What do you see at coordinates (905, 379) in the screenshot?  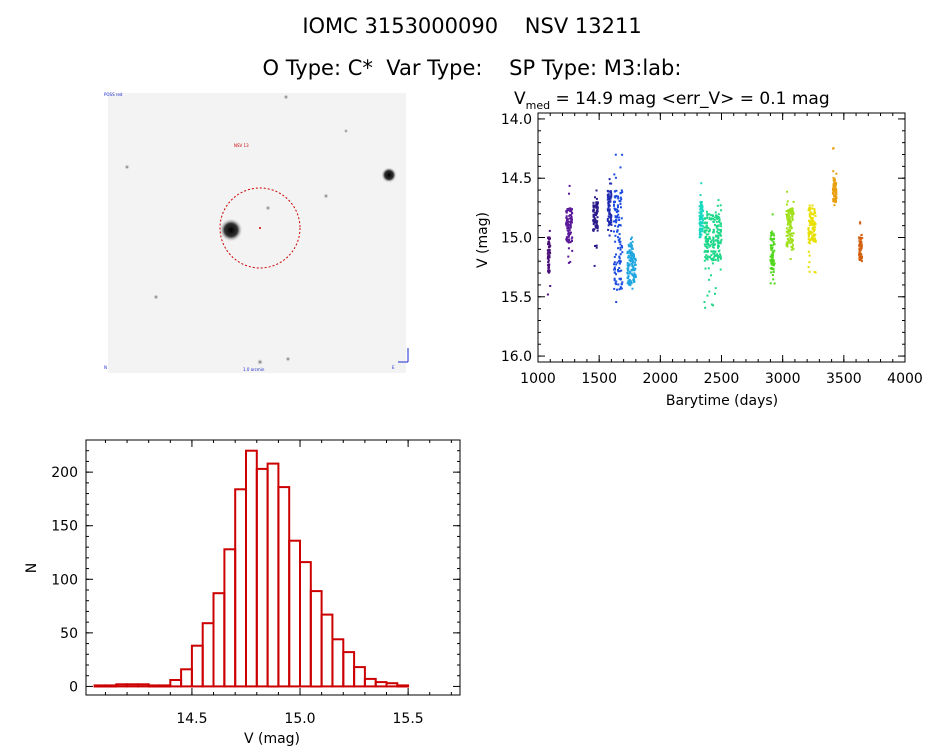 I see `x-tick-label: 4000` at bounding box center [905, 379].